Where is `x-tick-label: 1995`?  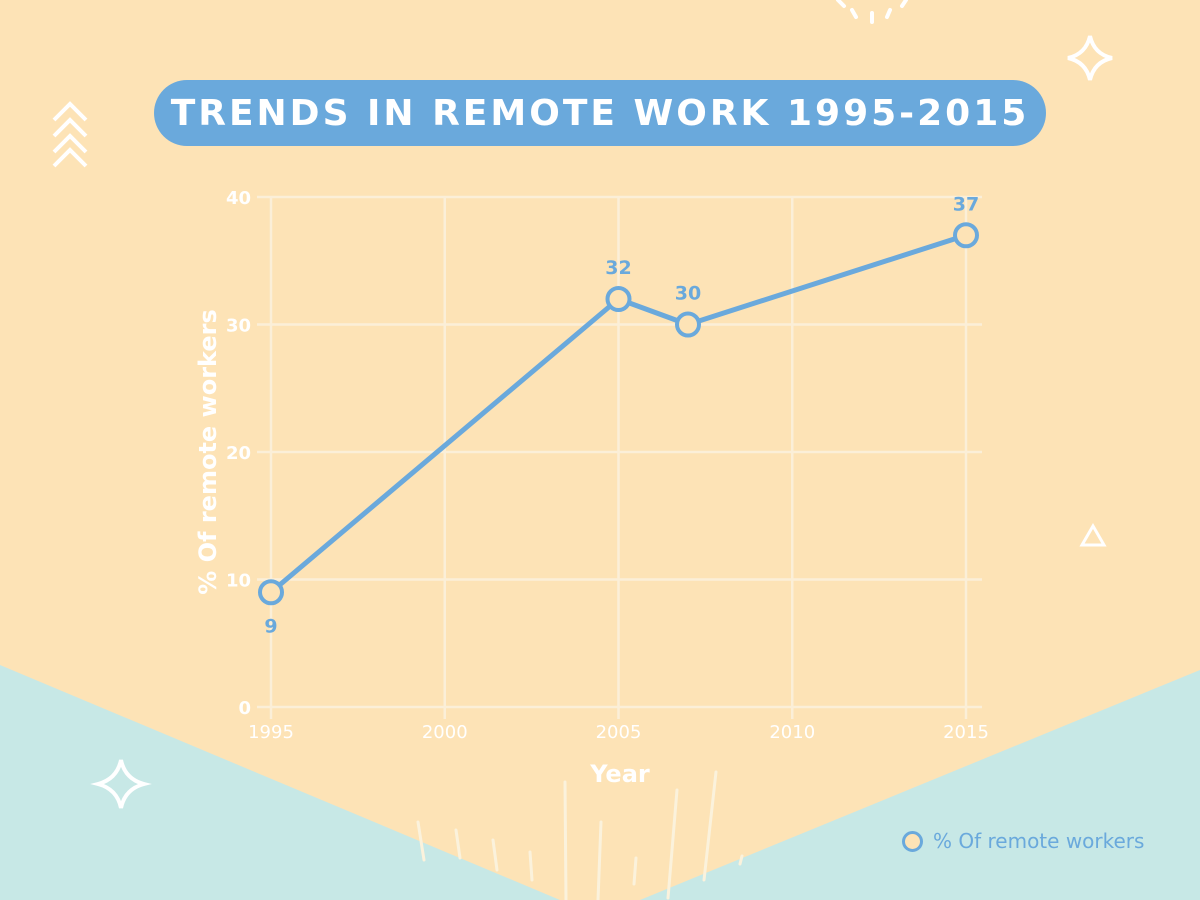
x-tick-label: 1995 is located at coordinates (271, 732).